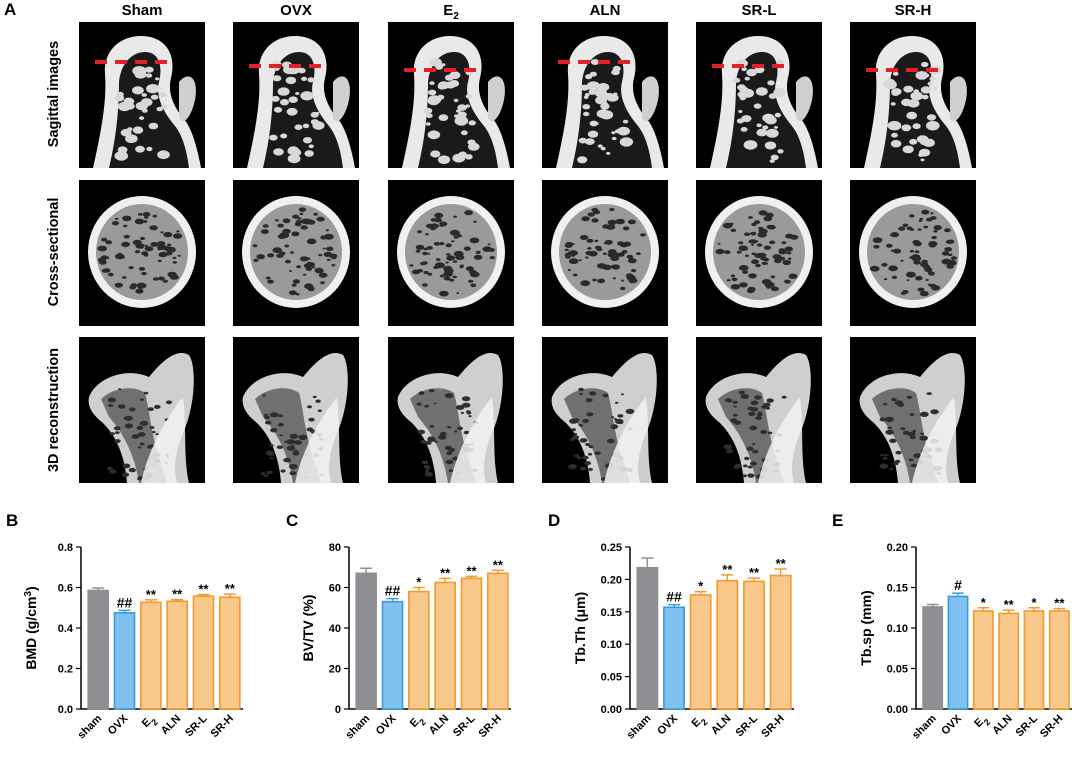 The height and width of the screenshot is (757, 1072). Describe the element at coordinates (924, 726) in the screenshot. I see `panel-e-x-label-sham: sham` at that location.